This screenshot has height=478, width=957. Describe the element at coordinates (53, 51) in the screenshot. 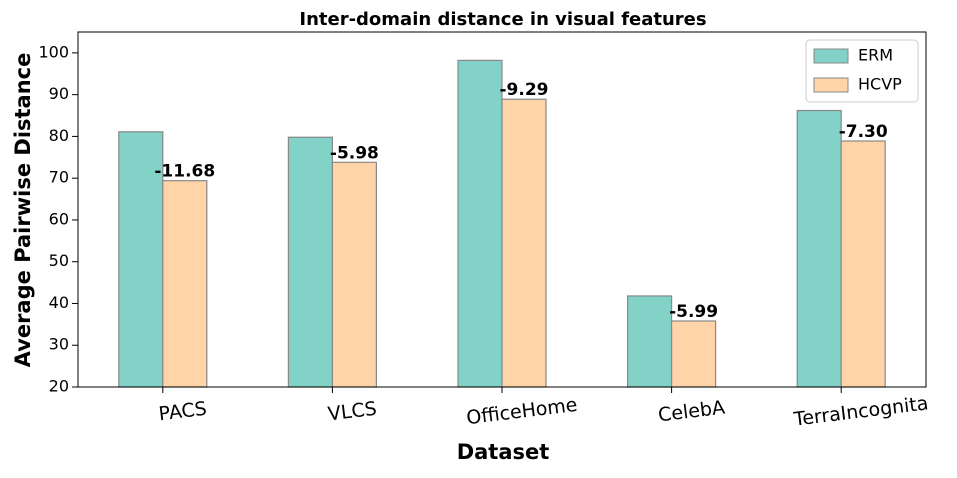

I see `y-tick-label: 100` at that location.